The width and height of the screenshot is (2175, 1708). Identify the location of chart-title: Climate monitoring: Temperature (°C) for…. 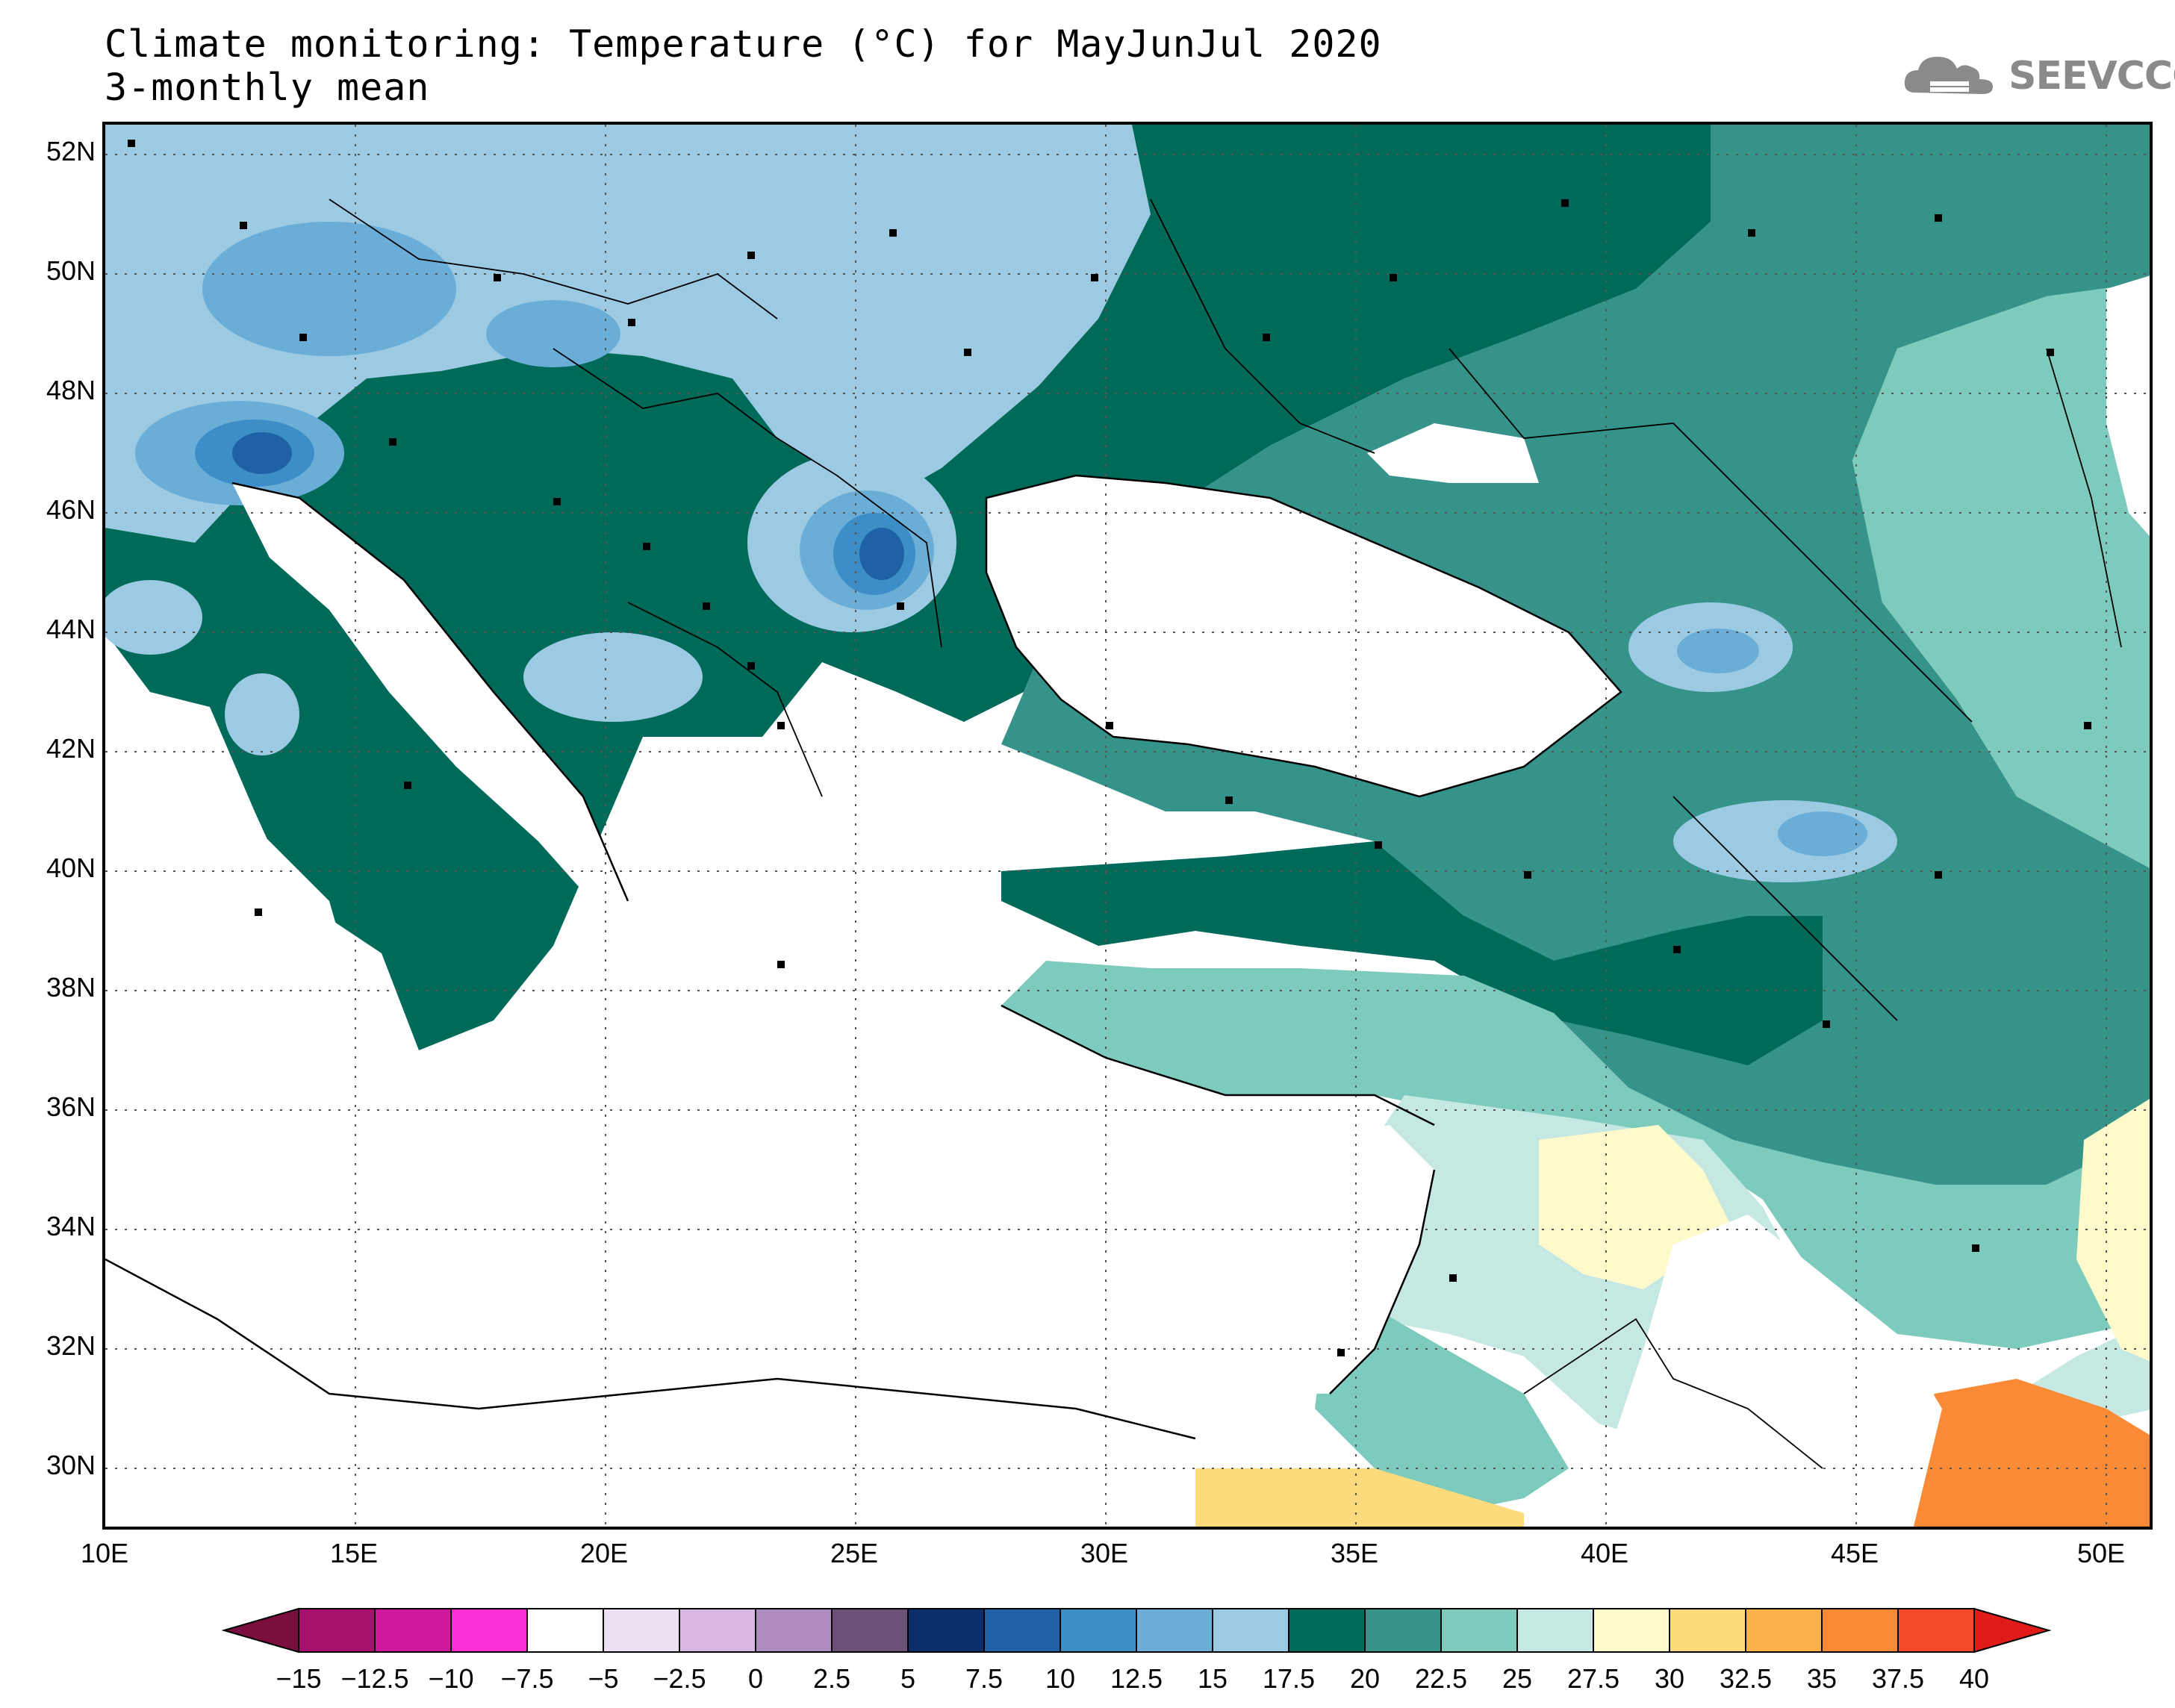
(743, 65).